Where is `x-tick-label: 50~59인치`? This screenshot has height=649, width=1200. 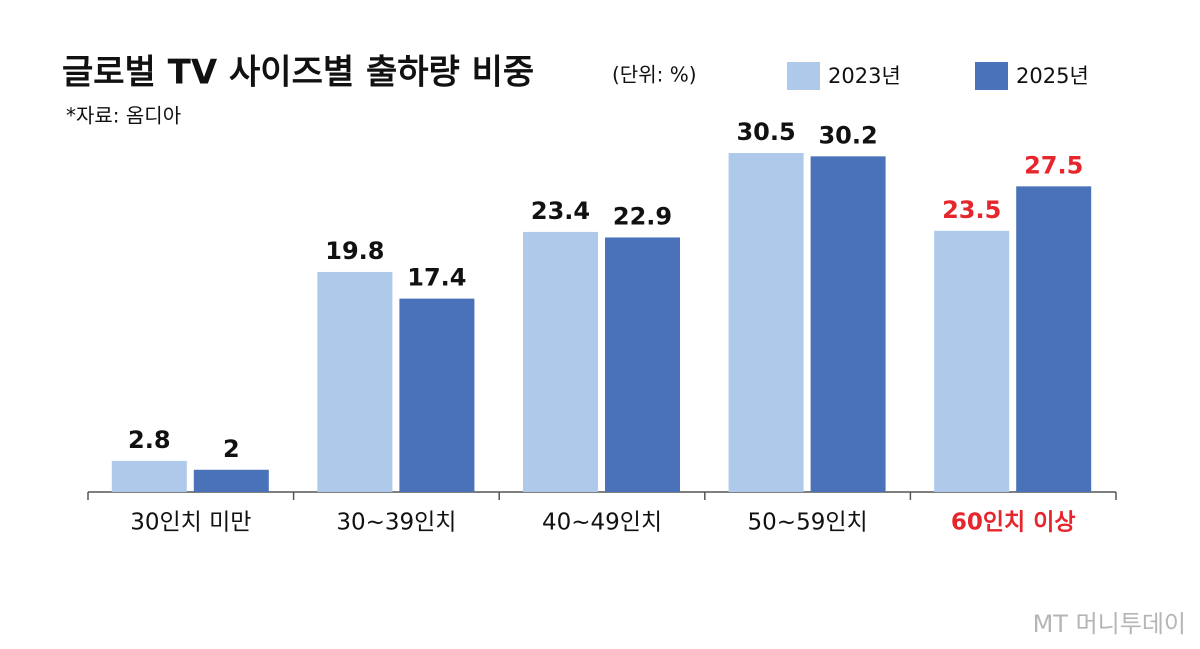 x-tick-label: 50~59인치 is located at coordinates (808, 523).